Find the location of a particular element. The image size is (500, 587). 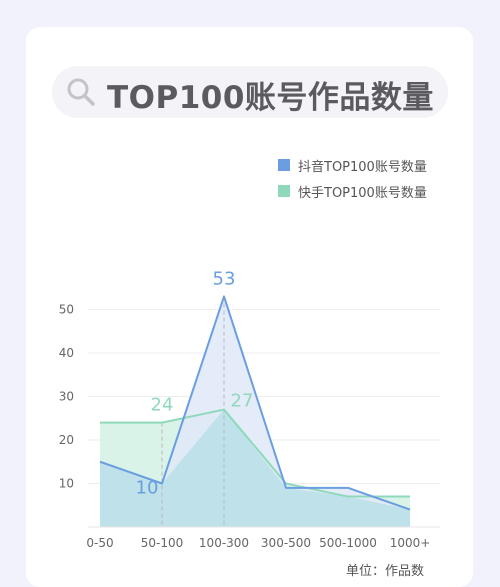

overlap-area is located at coordinates (255, 468).